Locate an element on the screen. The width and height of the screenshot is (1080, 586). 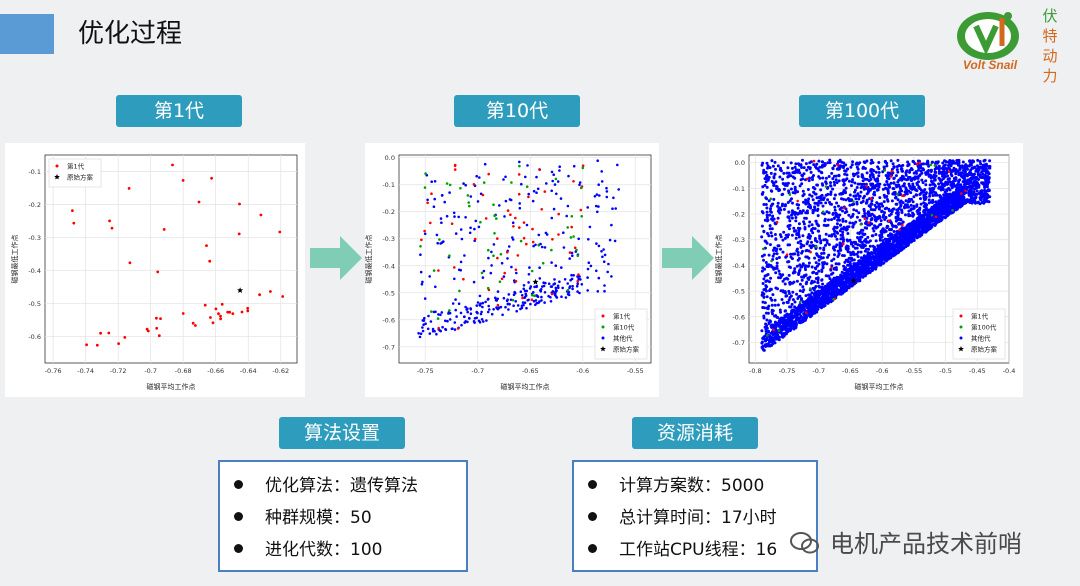
x-tick-label: -0.55 is located at coordinates (913, 371).